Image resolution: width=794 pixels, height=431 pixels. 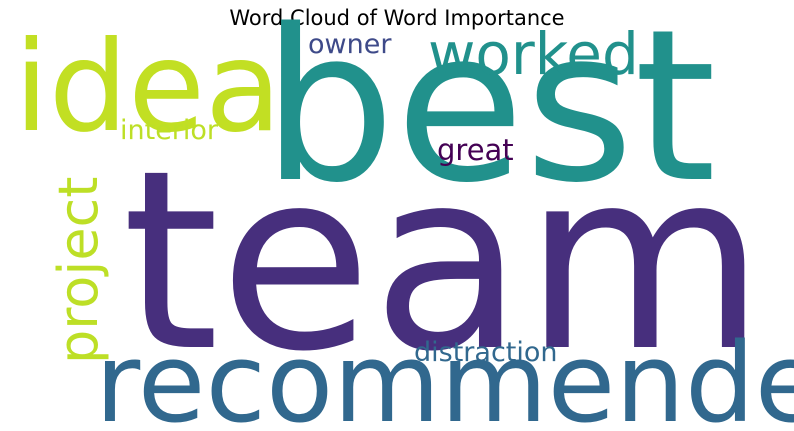 What do you see at coordinates (486, 352) in the screenshot?
I see `word-distraction: distraction` at bounding box center [486, 352].